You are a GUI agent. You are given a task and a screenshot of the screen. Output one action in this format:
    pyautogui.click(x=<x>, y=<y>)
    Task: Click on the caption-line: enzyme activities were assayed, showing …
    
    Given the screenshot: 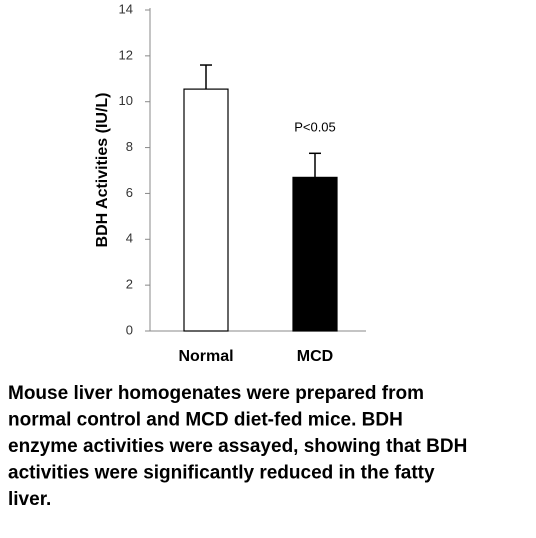 What is the action you would take?
    pyautogui.click(x=237, y=446)
    